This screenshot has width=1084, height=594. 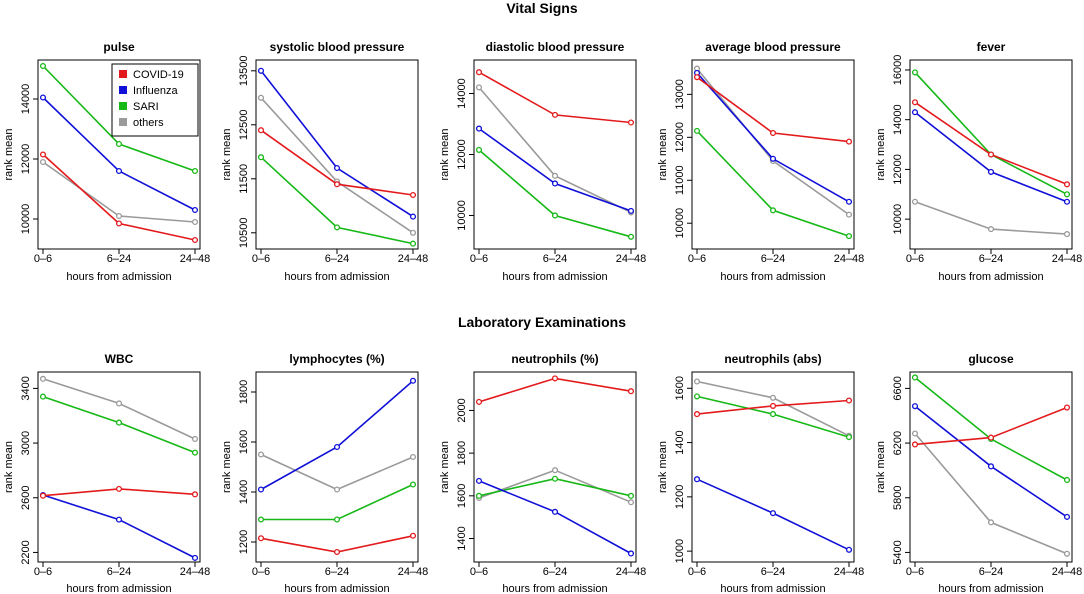 What do you see at coordinates (462, 410) in the screenshot?
I see `y-tick-label: 2000` at bounding box center [462, 410].